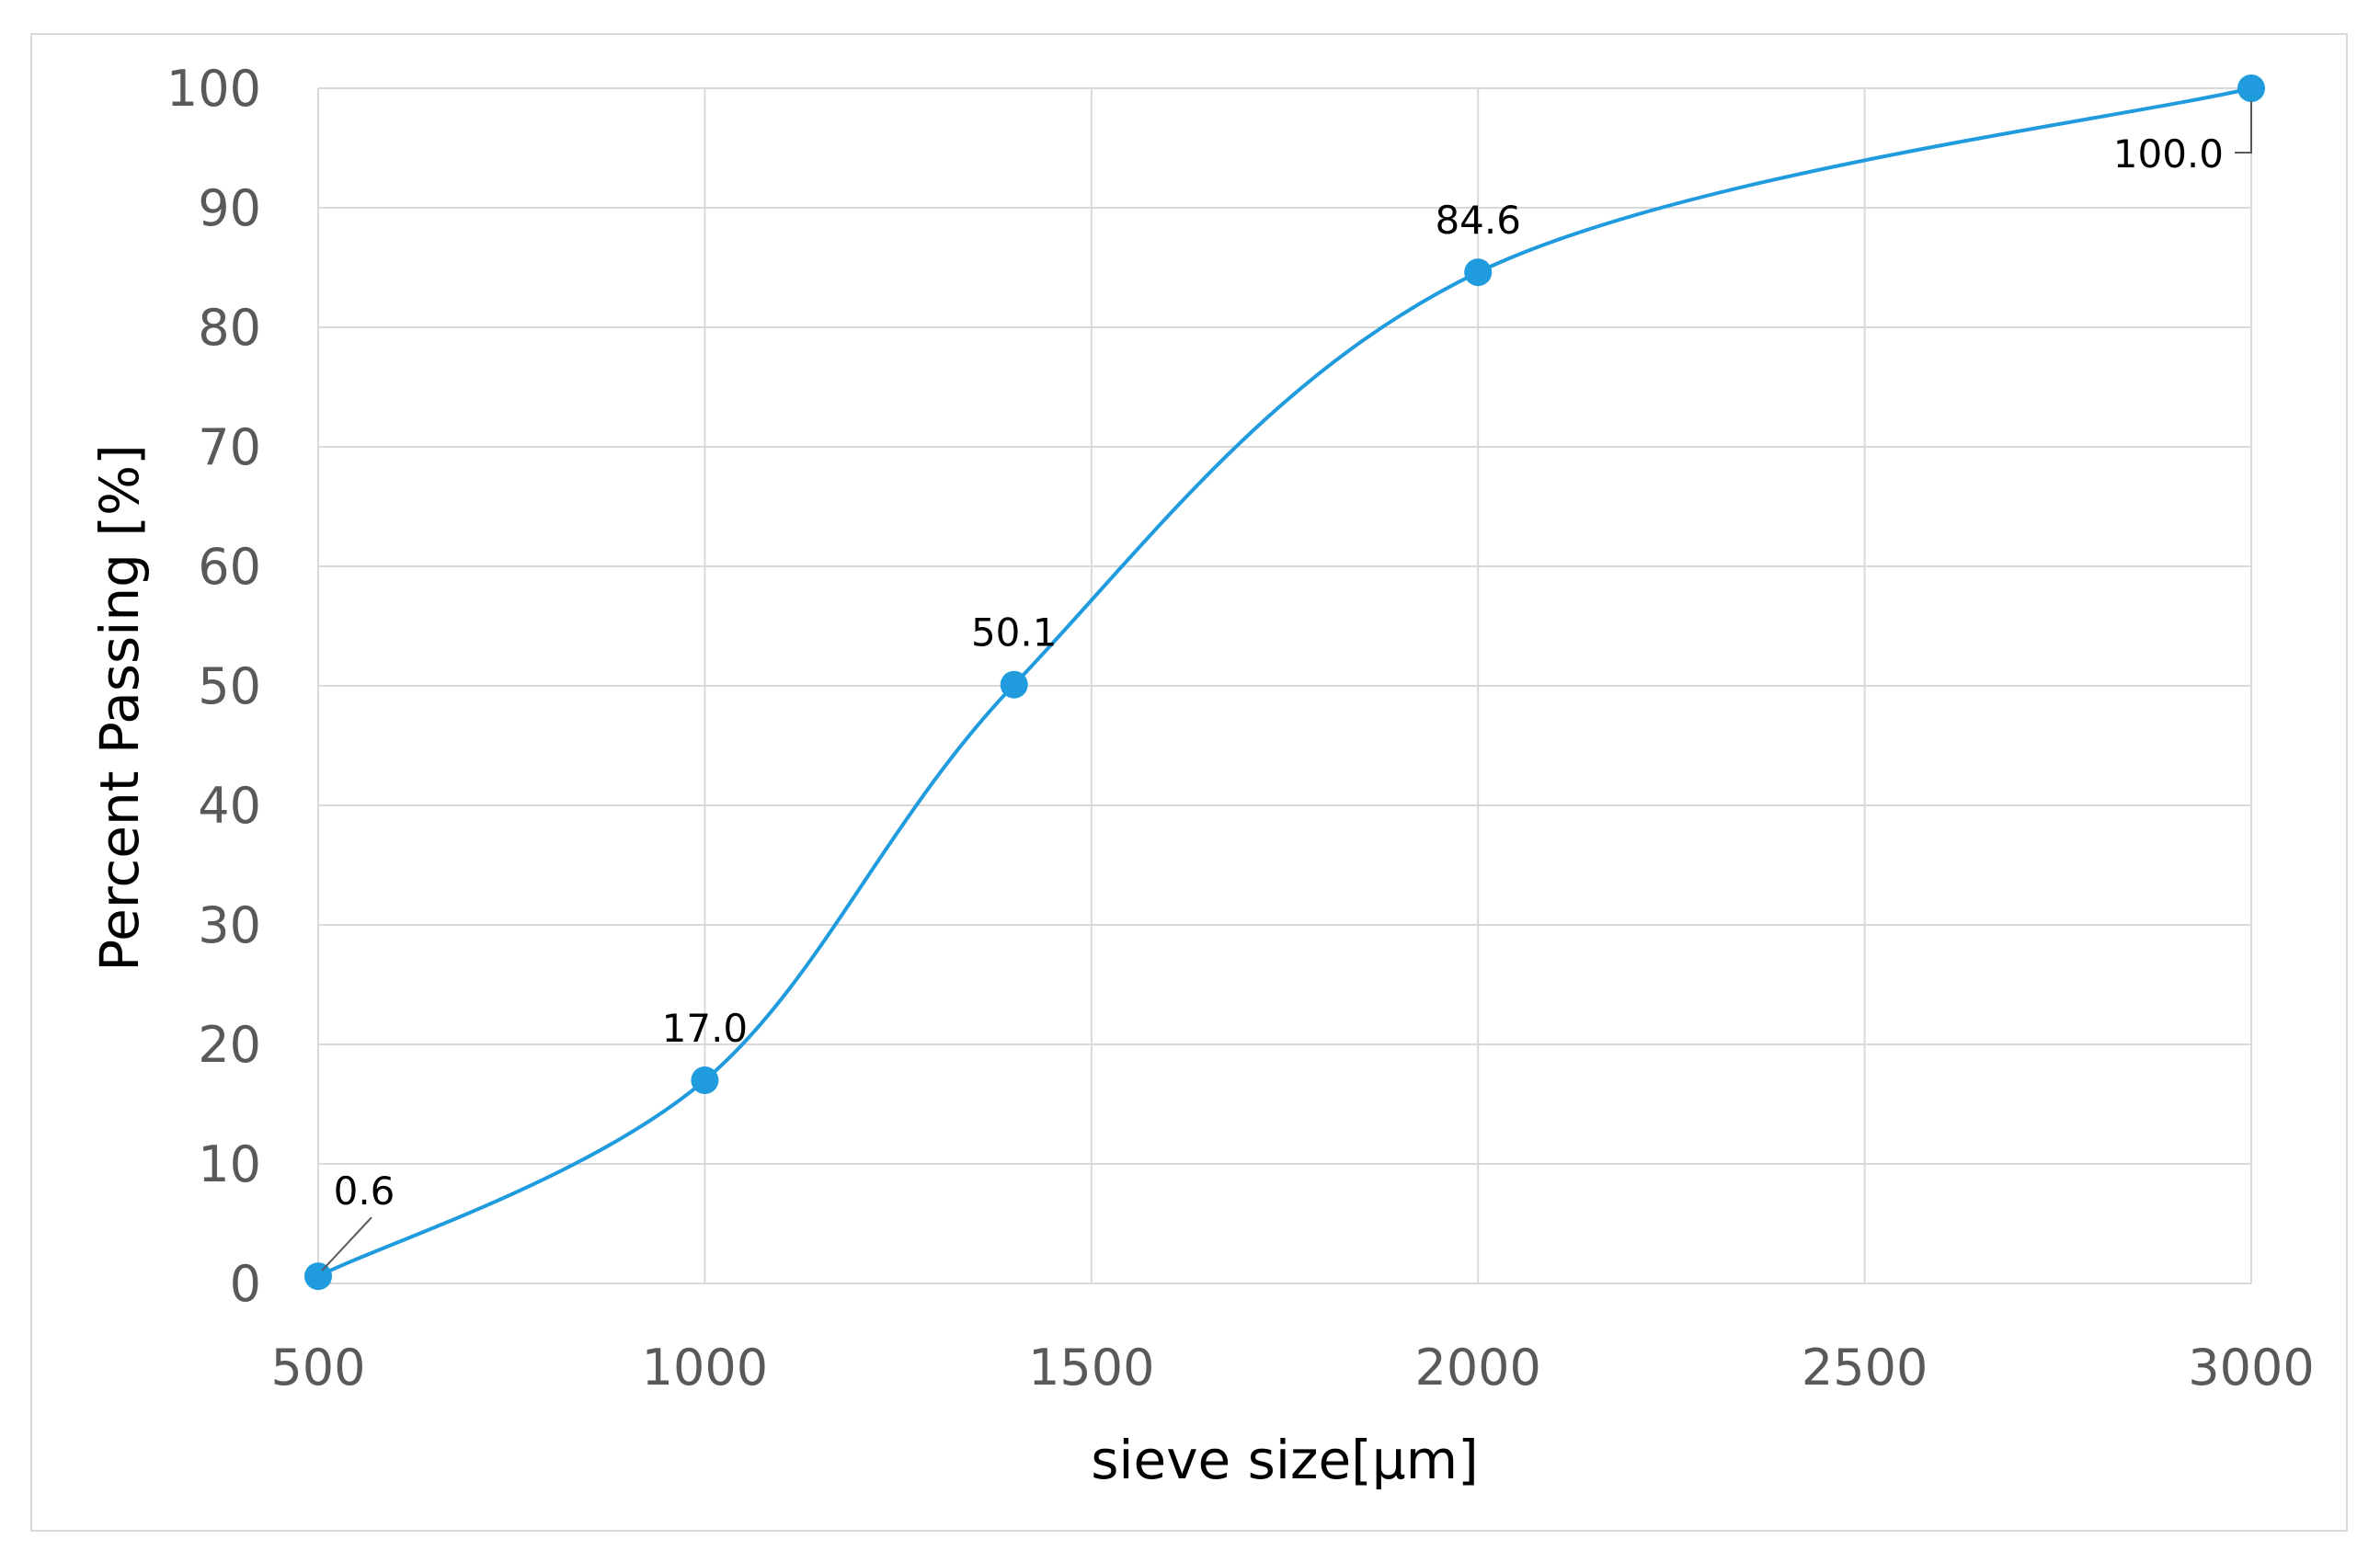 This screenshot has width=2380, height=1562. Describe the element at coordinates (1014, 633) in the screenshot. I see `data-label-1400: 50.1` at that location.